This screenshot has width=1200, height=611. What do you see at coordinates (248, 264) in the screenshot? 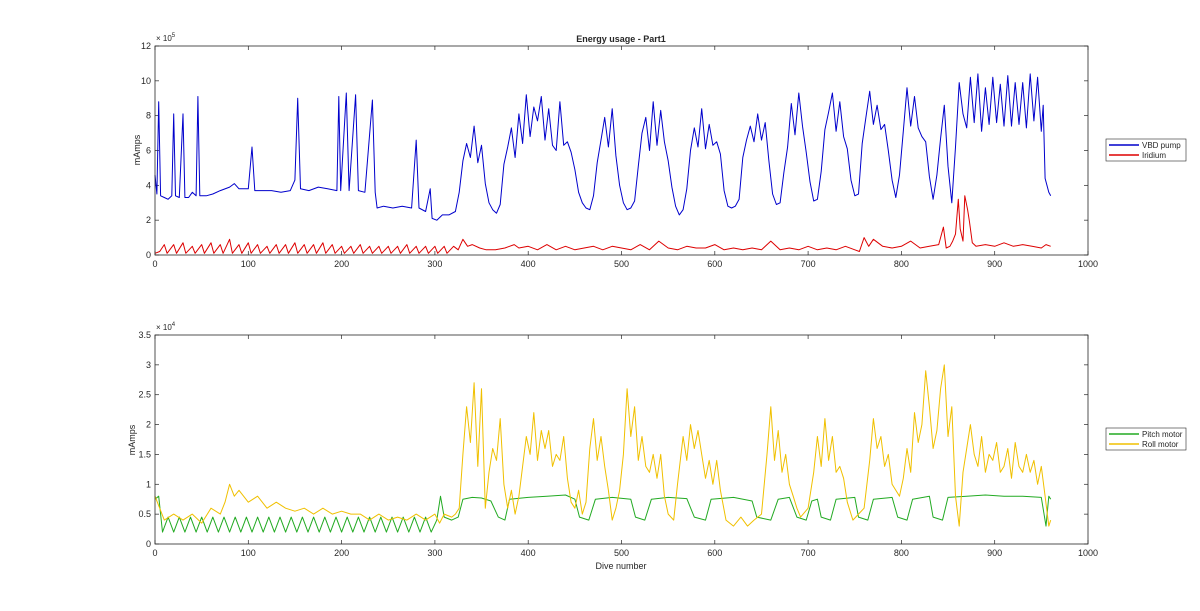
I see `x-tick-label-top: 100` at bounding box center [248, 264].